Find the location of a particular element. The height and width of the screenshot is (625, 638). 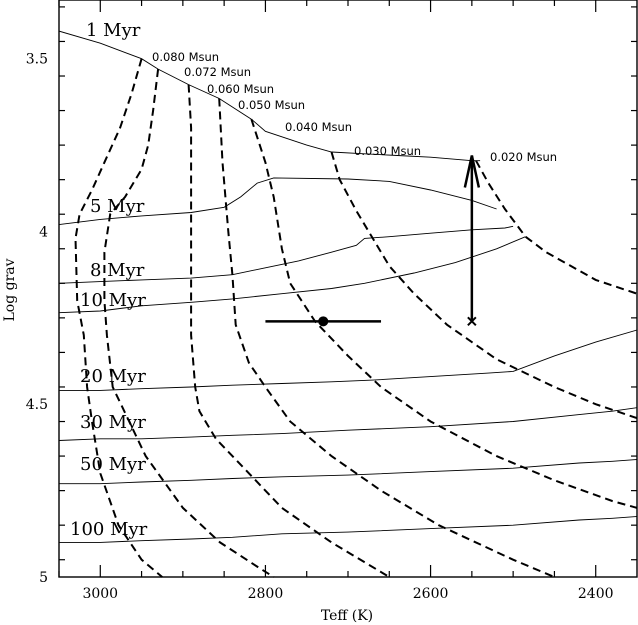

isochrone-label: 30 Myr is located at coordinates (113, 422).